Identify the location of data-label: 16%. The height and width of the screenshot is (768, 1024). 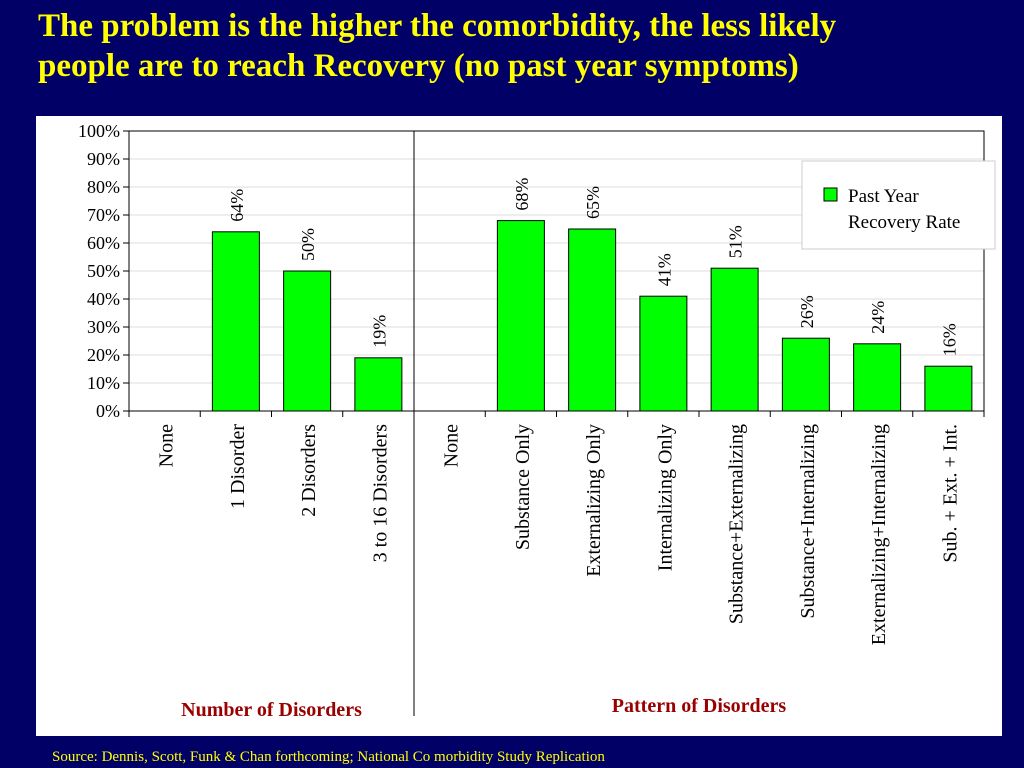
(949, 339).